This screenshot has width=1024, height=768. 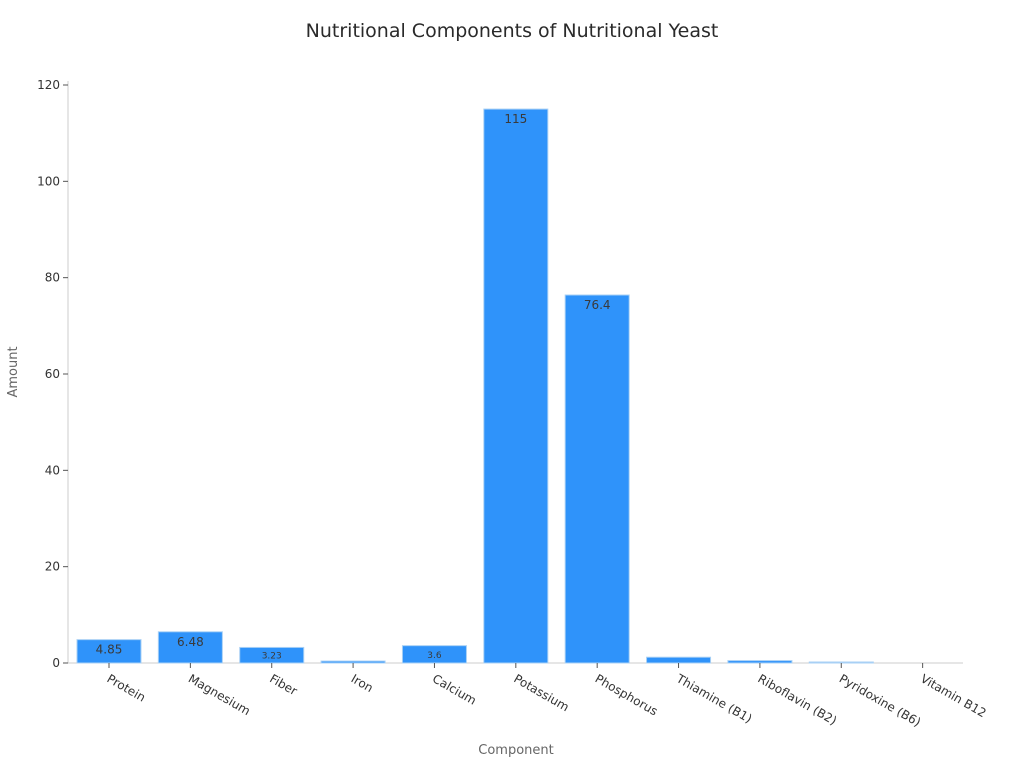 I want to click on x-tick-label: Thiamine (B1), so click(x=713, y=698).